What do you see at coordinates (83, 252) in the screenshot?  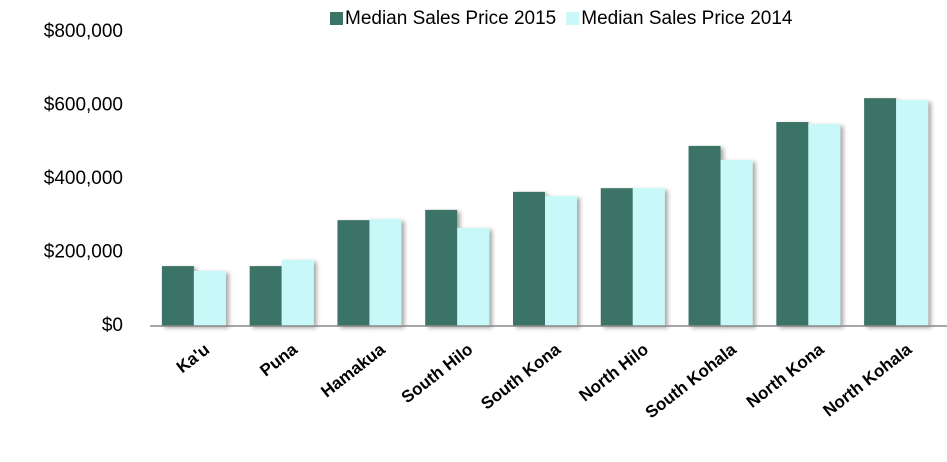 I see `y-tick-label: $200,000` at bounding box center [83, 252].